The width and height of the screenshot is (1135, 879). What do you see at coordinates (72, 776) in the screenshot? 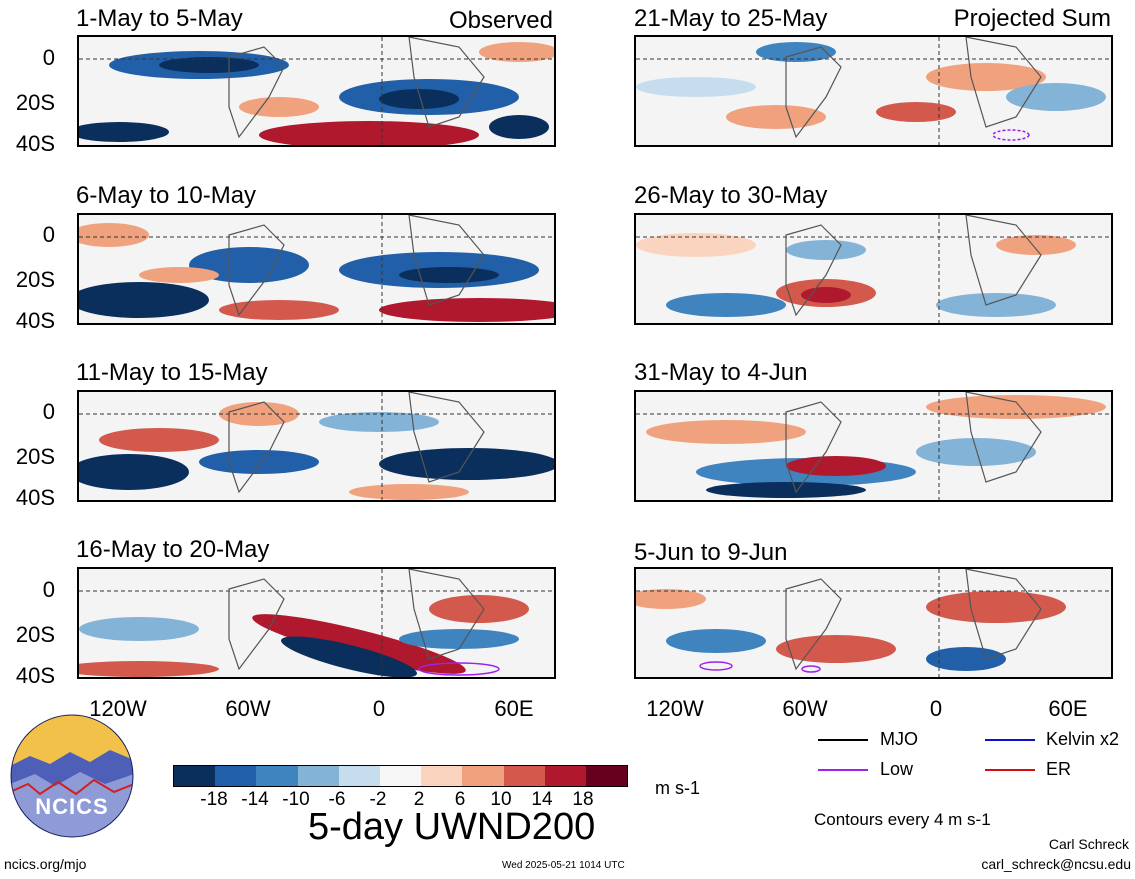
I see `ncics-logo: NCICS` at bounding box center [72, 776].